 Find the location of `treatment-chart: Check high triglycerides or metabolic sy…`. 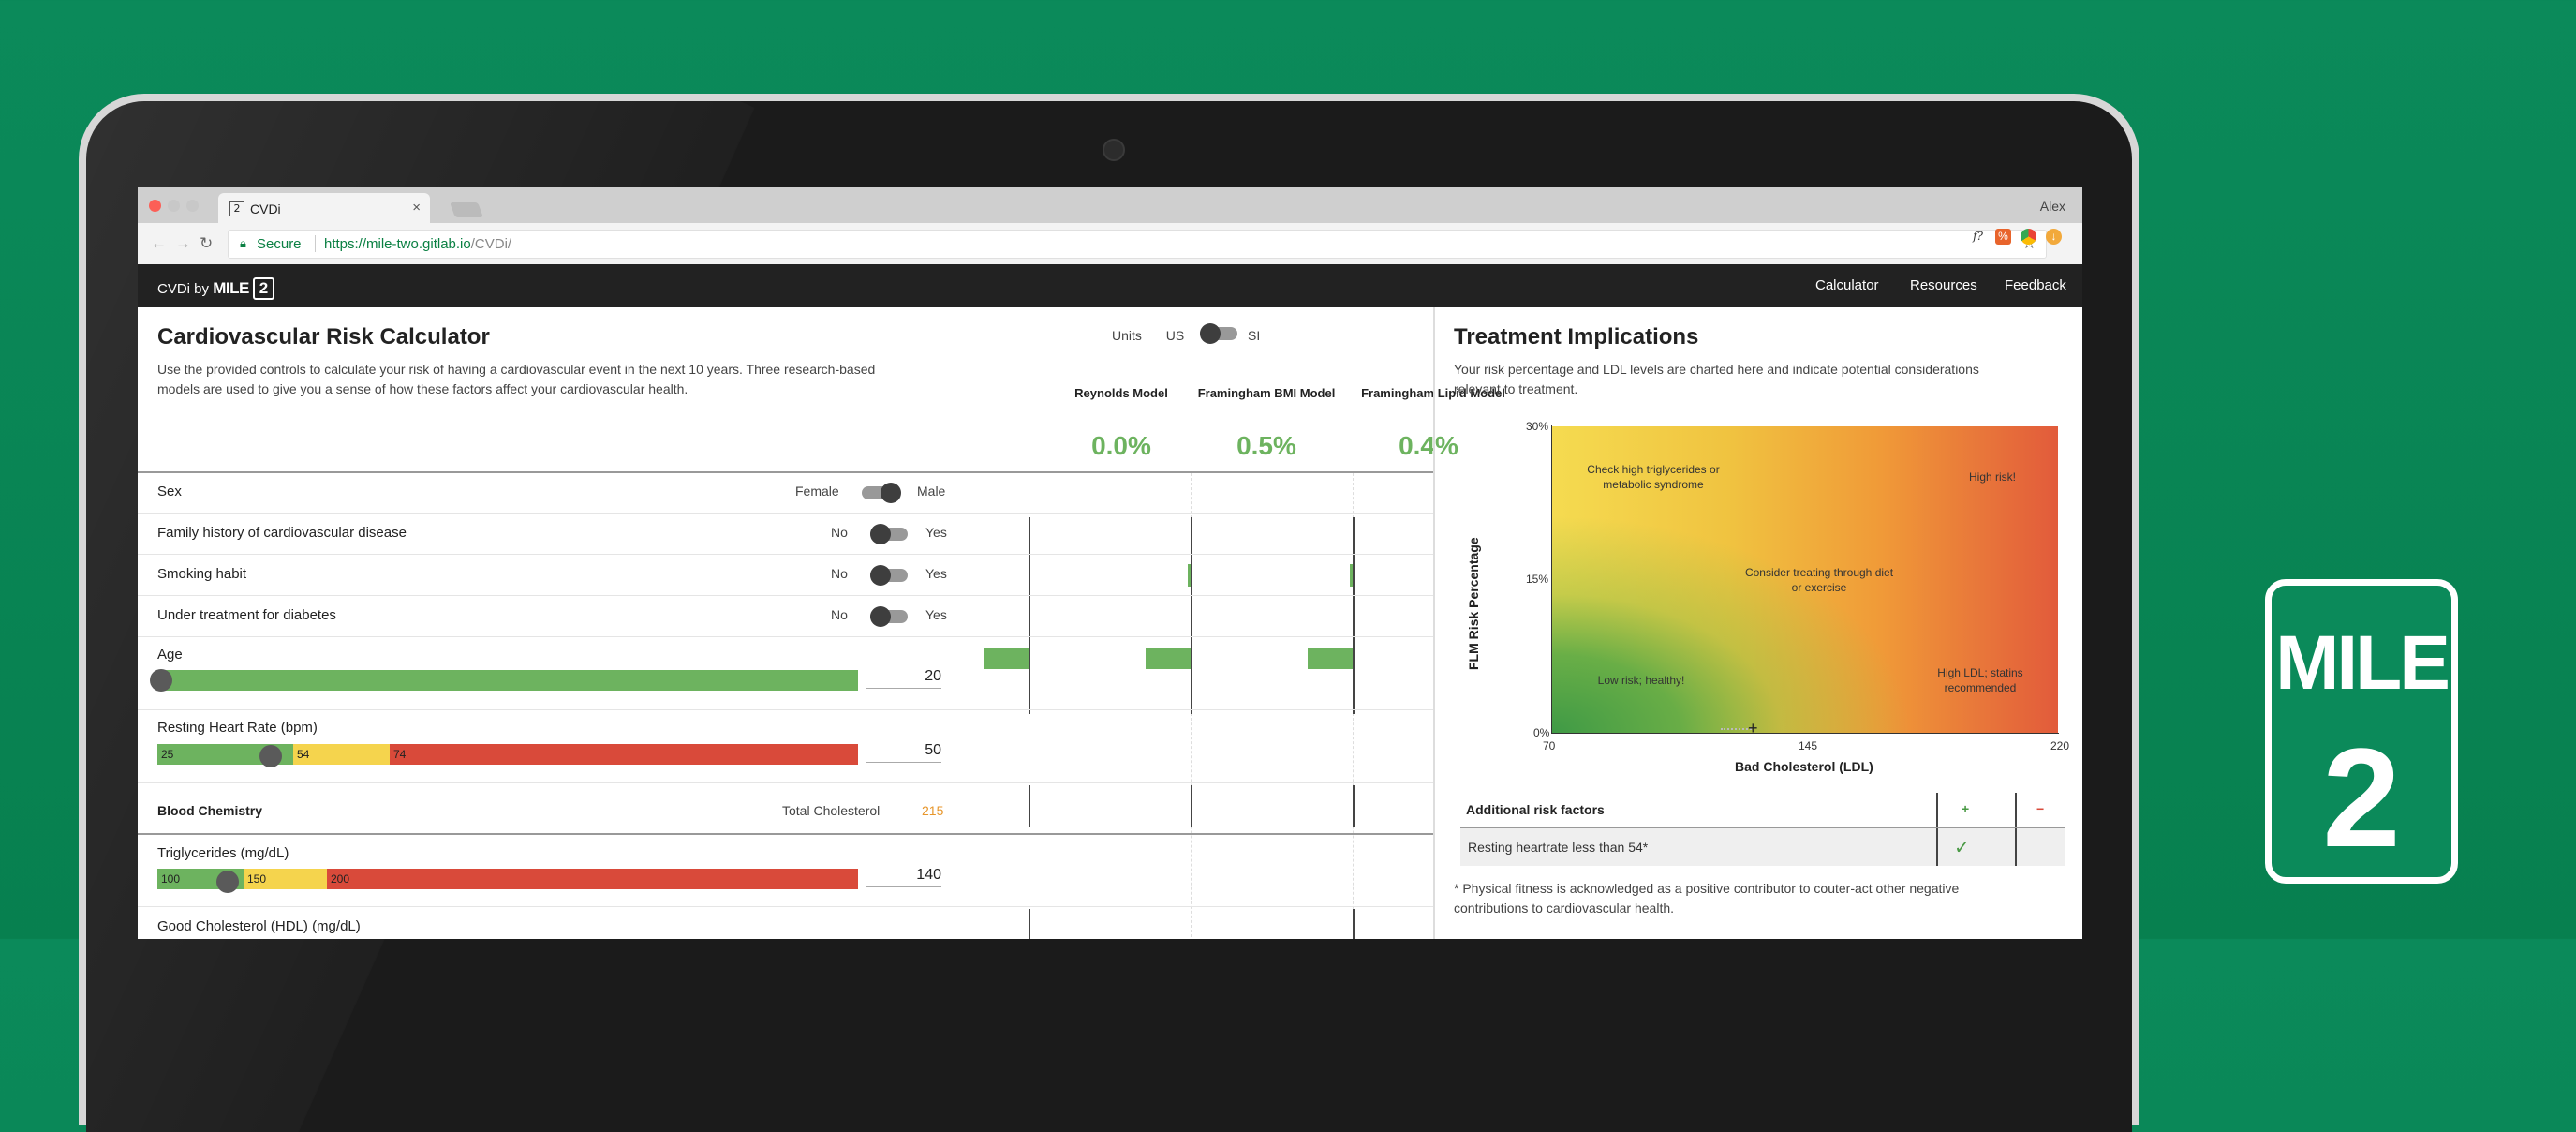

treatment-chart: Check high triglycerides or metabolic sy… is located at coordinates (1805, 581).